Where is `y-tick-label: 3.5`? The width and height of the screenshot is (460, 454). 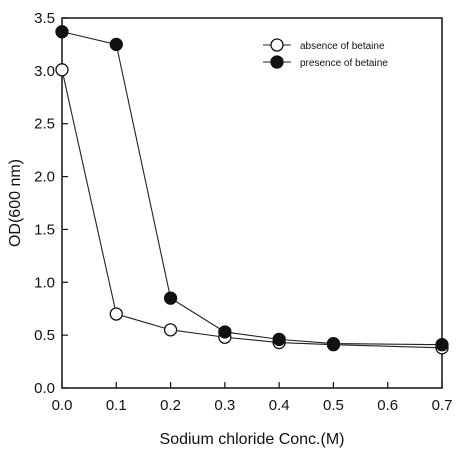
y-tick-label: 3.5 is located at coordinates (44, 18).